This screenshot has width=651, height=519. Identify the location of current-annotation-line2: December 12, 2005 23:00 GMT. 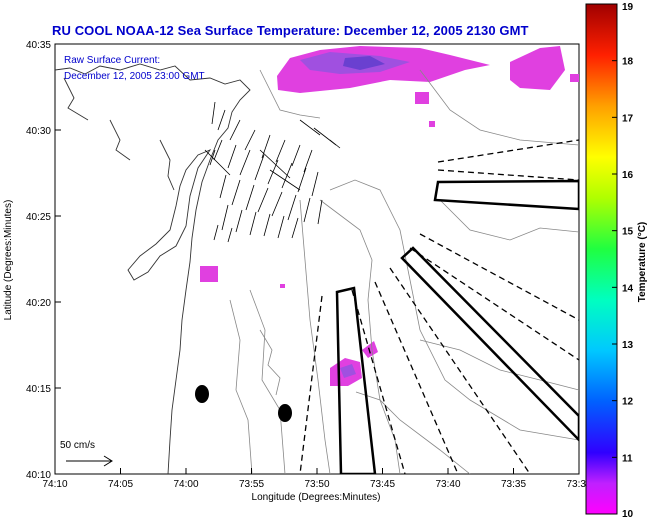
(134, 76).